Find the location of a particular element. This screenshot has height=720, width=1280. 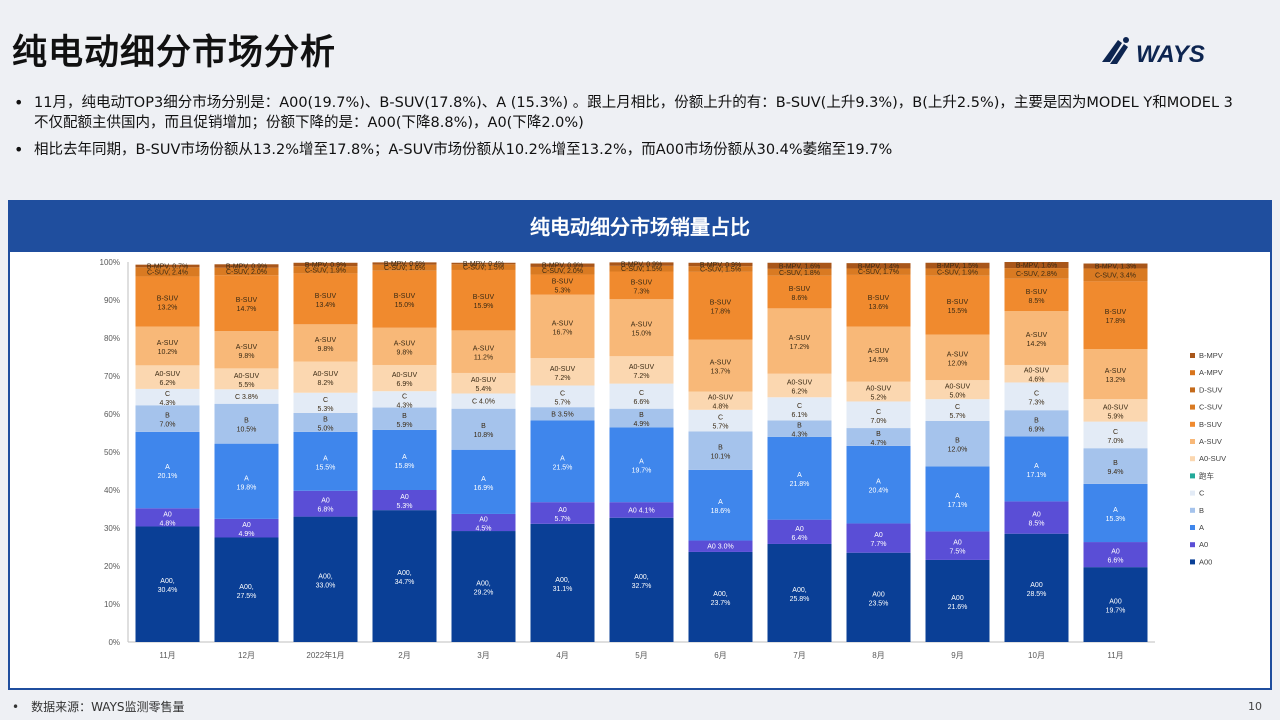

data-label: B-MPV, 1.6% is located at coordinates (1036, 266).